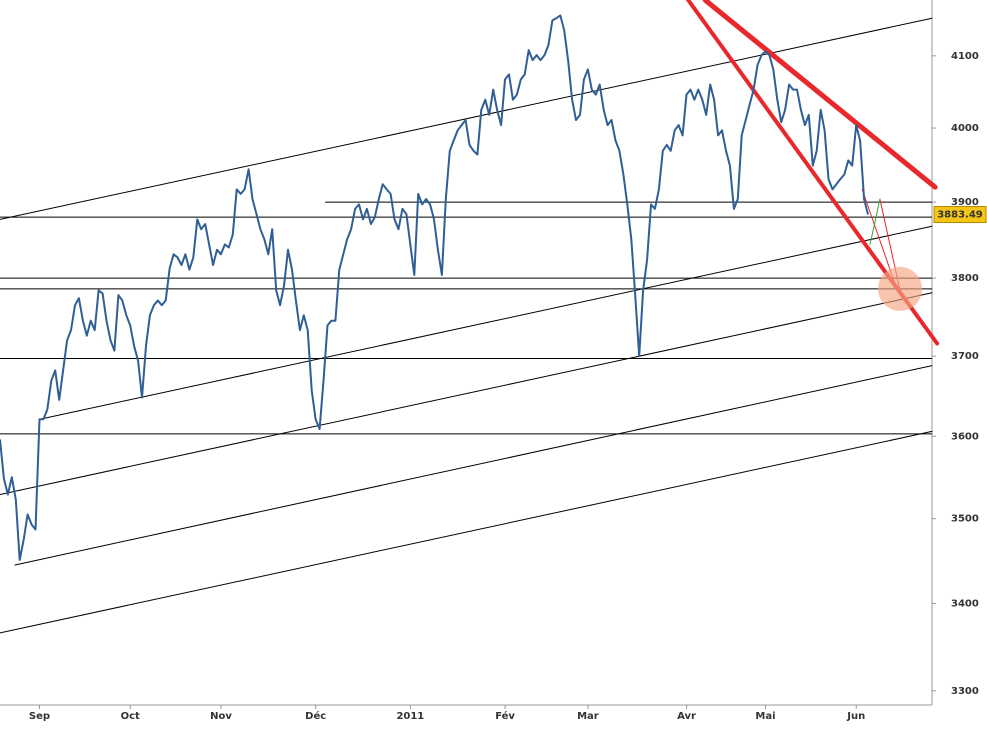 The height and width of the screenshot is (731, 987). Describe the element at coordinates (130, 716) in the screenshot. I see `x-tick-label: Oct` at that location.